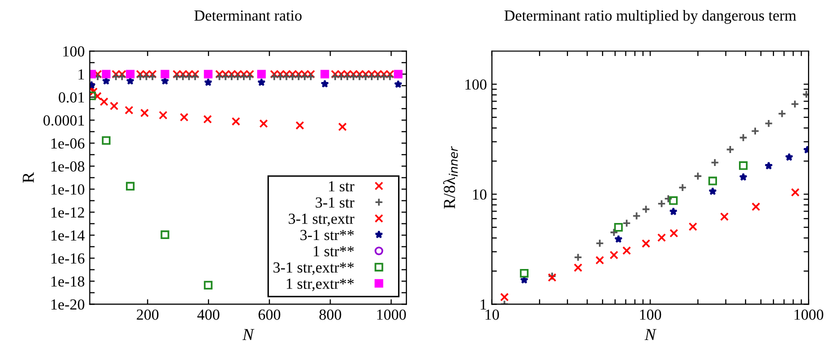 The height and width of the screenshot is (360, 831). Describe the element at coordinates (269, 315) in the screenshot. I see `x-tick-label: 600` at that location.